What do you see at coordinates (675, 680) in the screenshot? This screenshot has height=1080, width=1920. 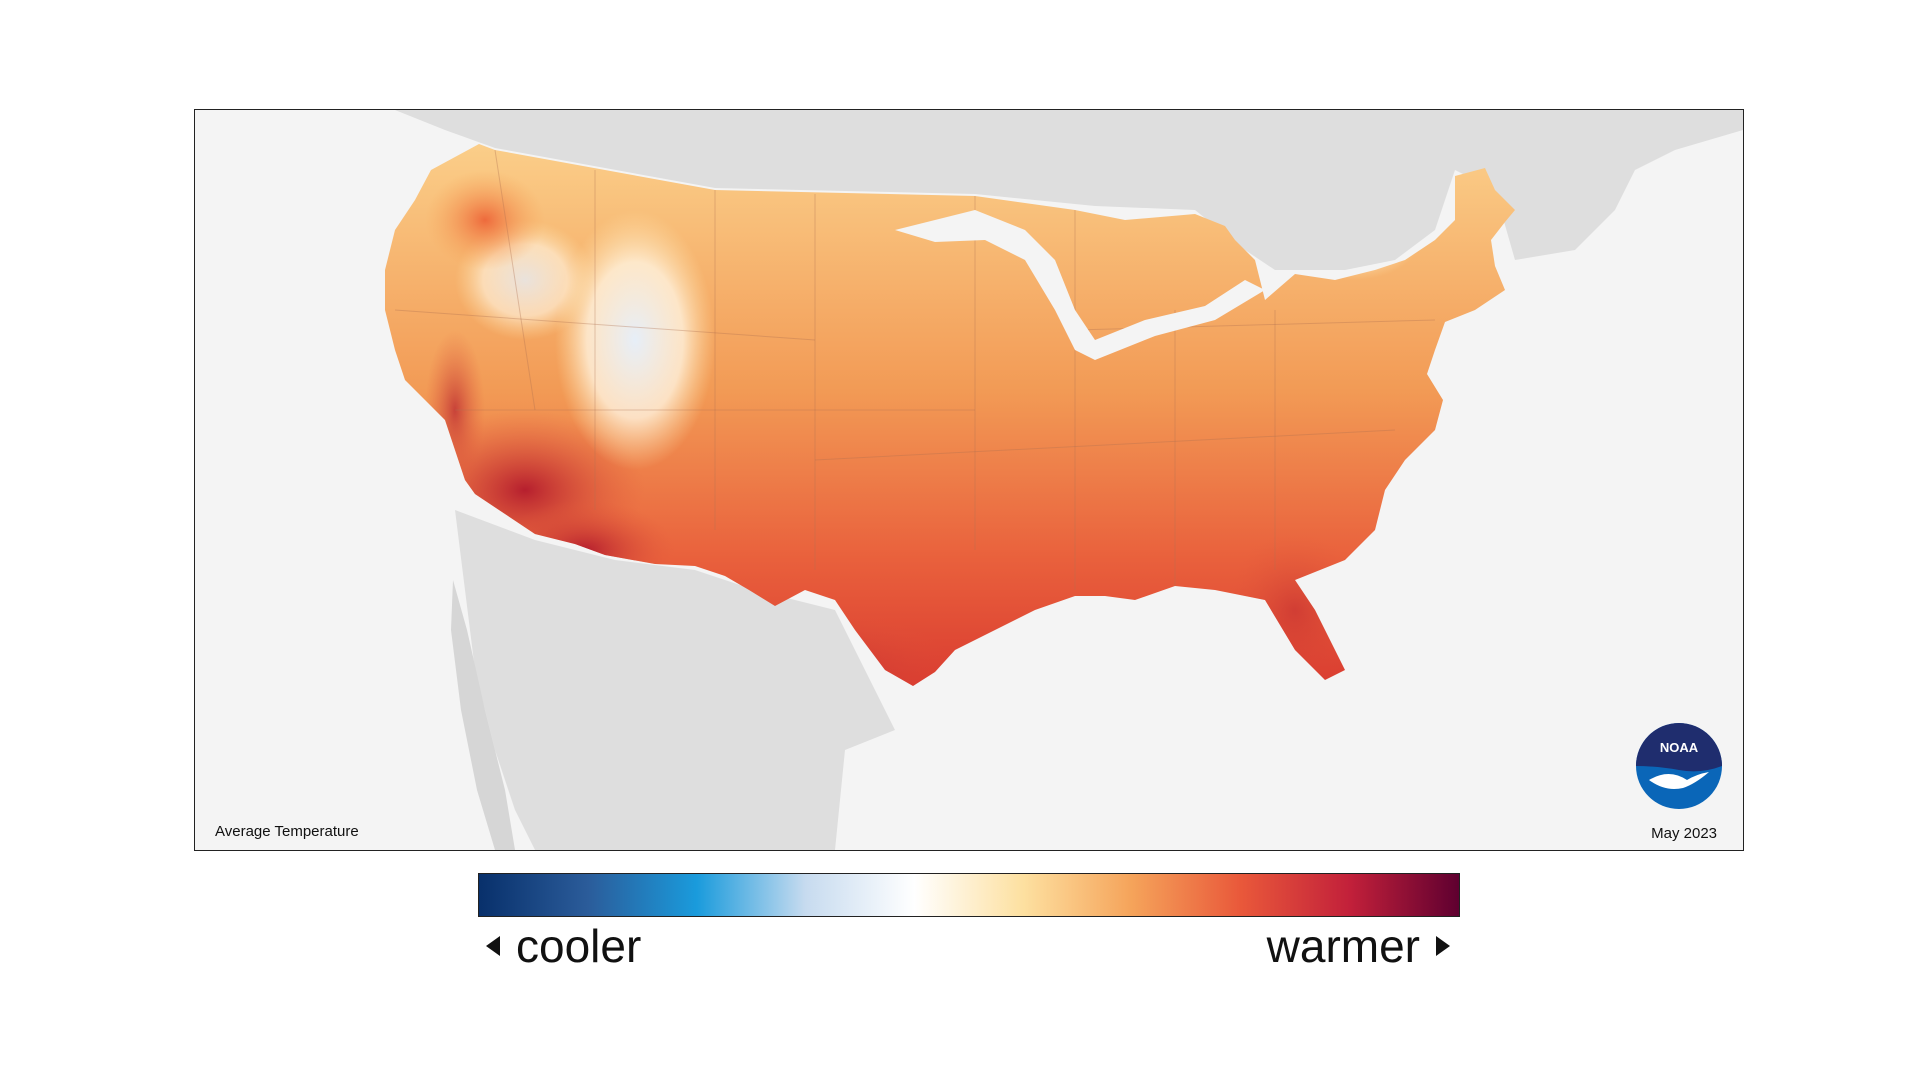 I see `mexico-landmass` at bounding box center [675, 680].